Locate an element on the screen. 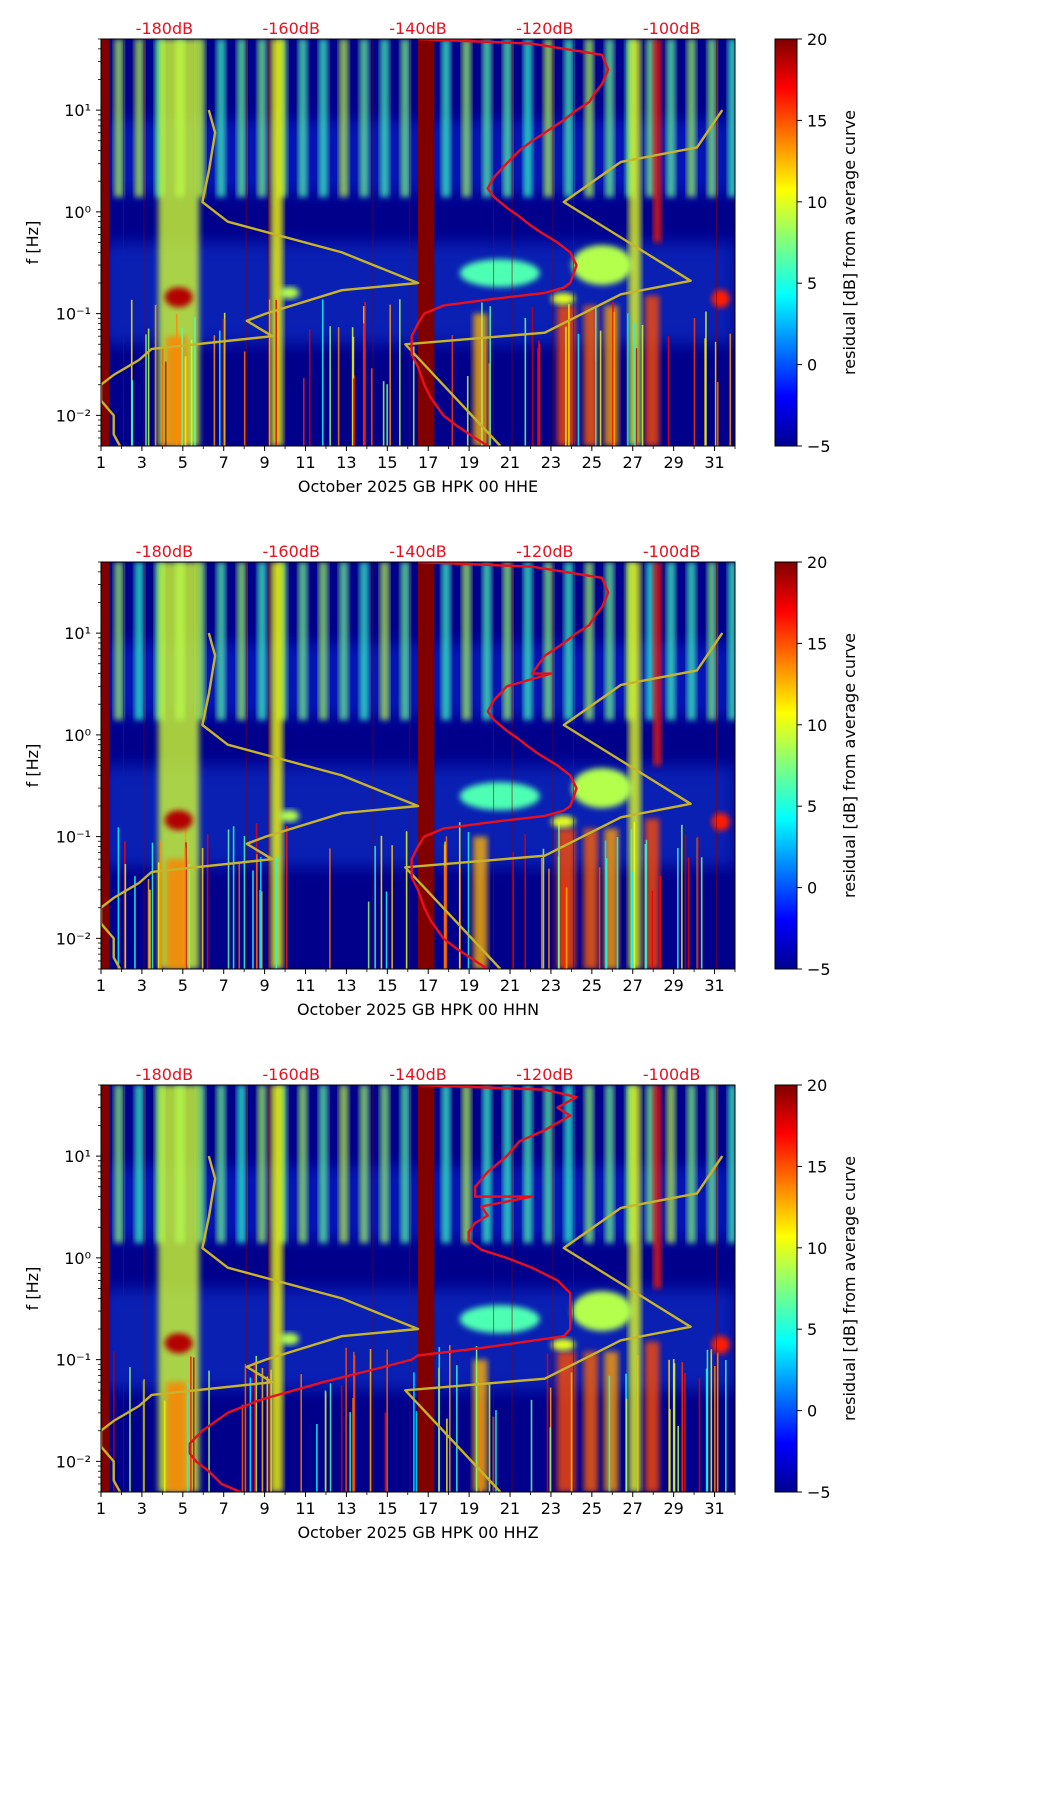 This screenshot has width=1052, height=1806. colorbar-gradient is located at coordinates (786, 1288).